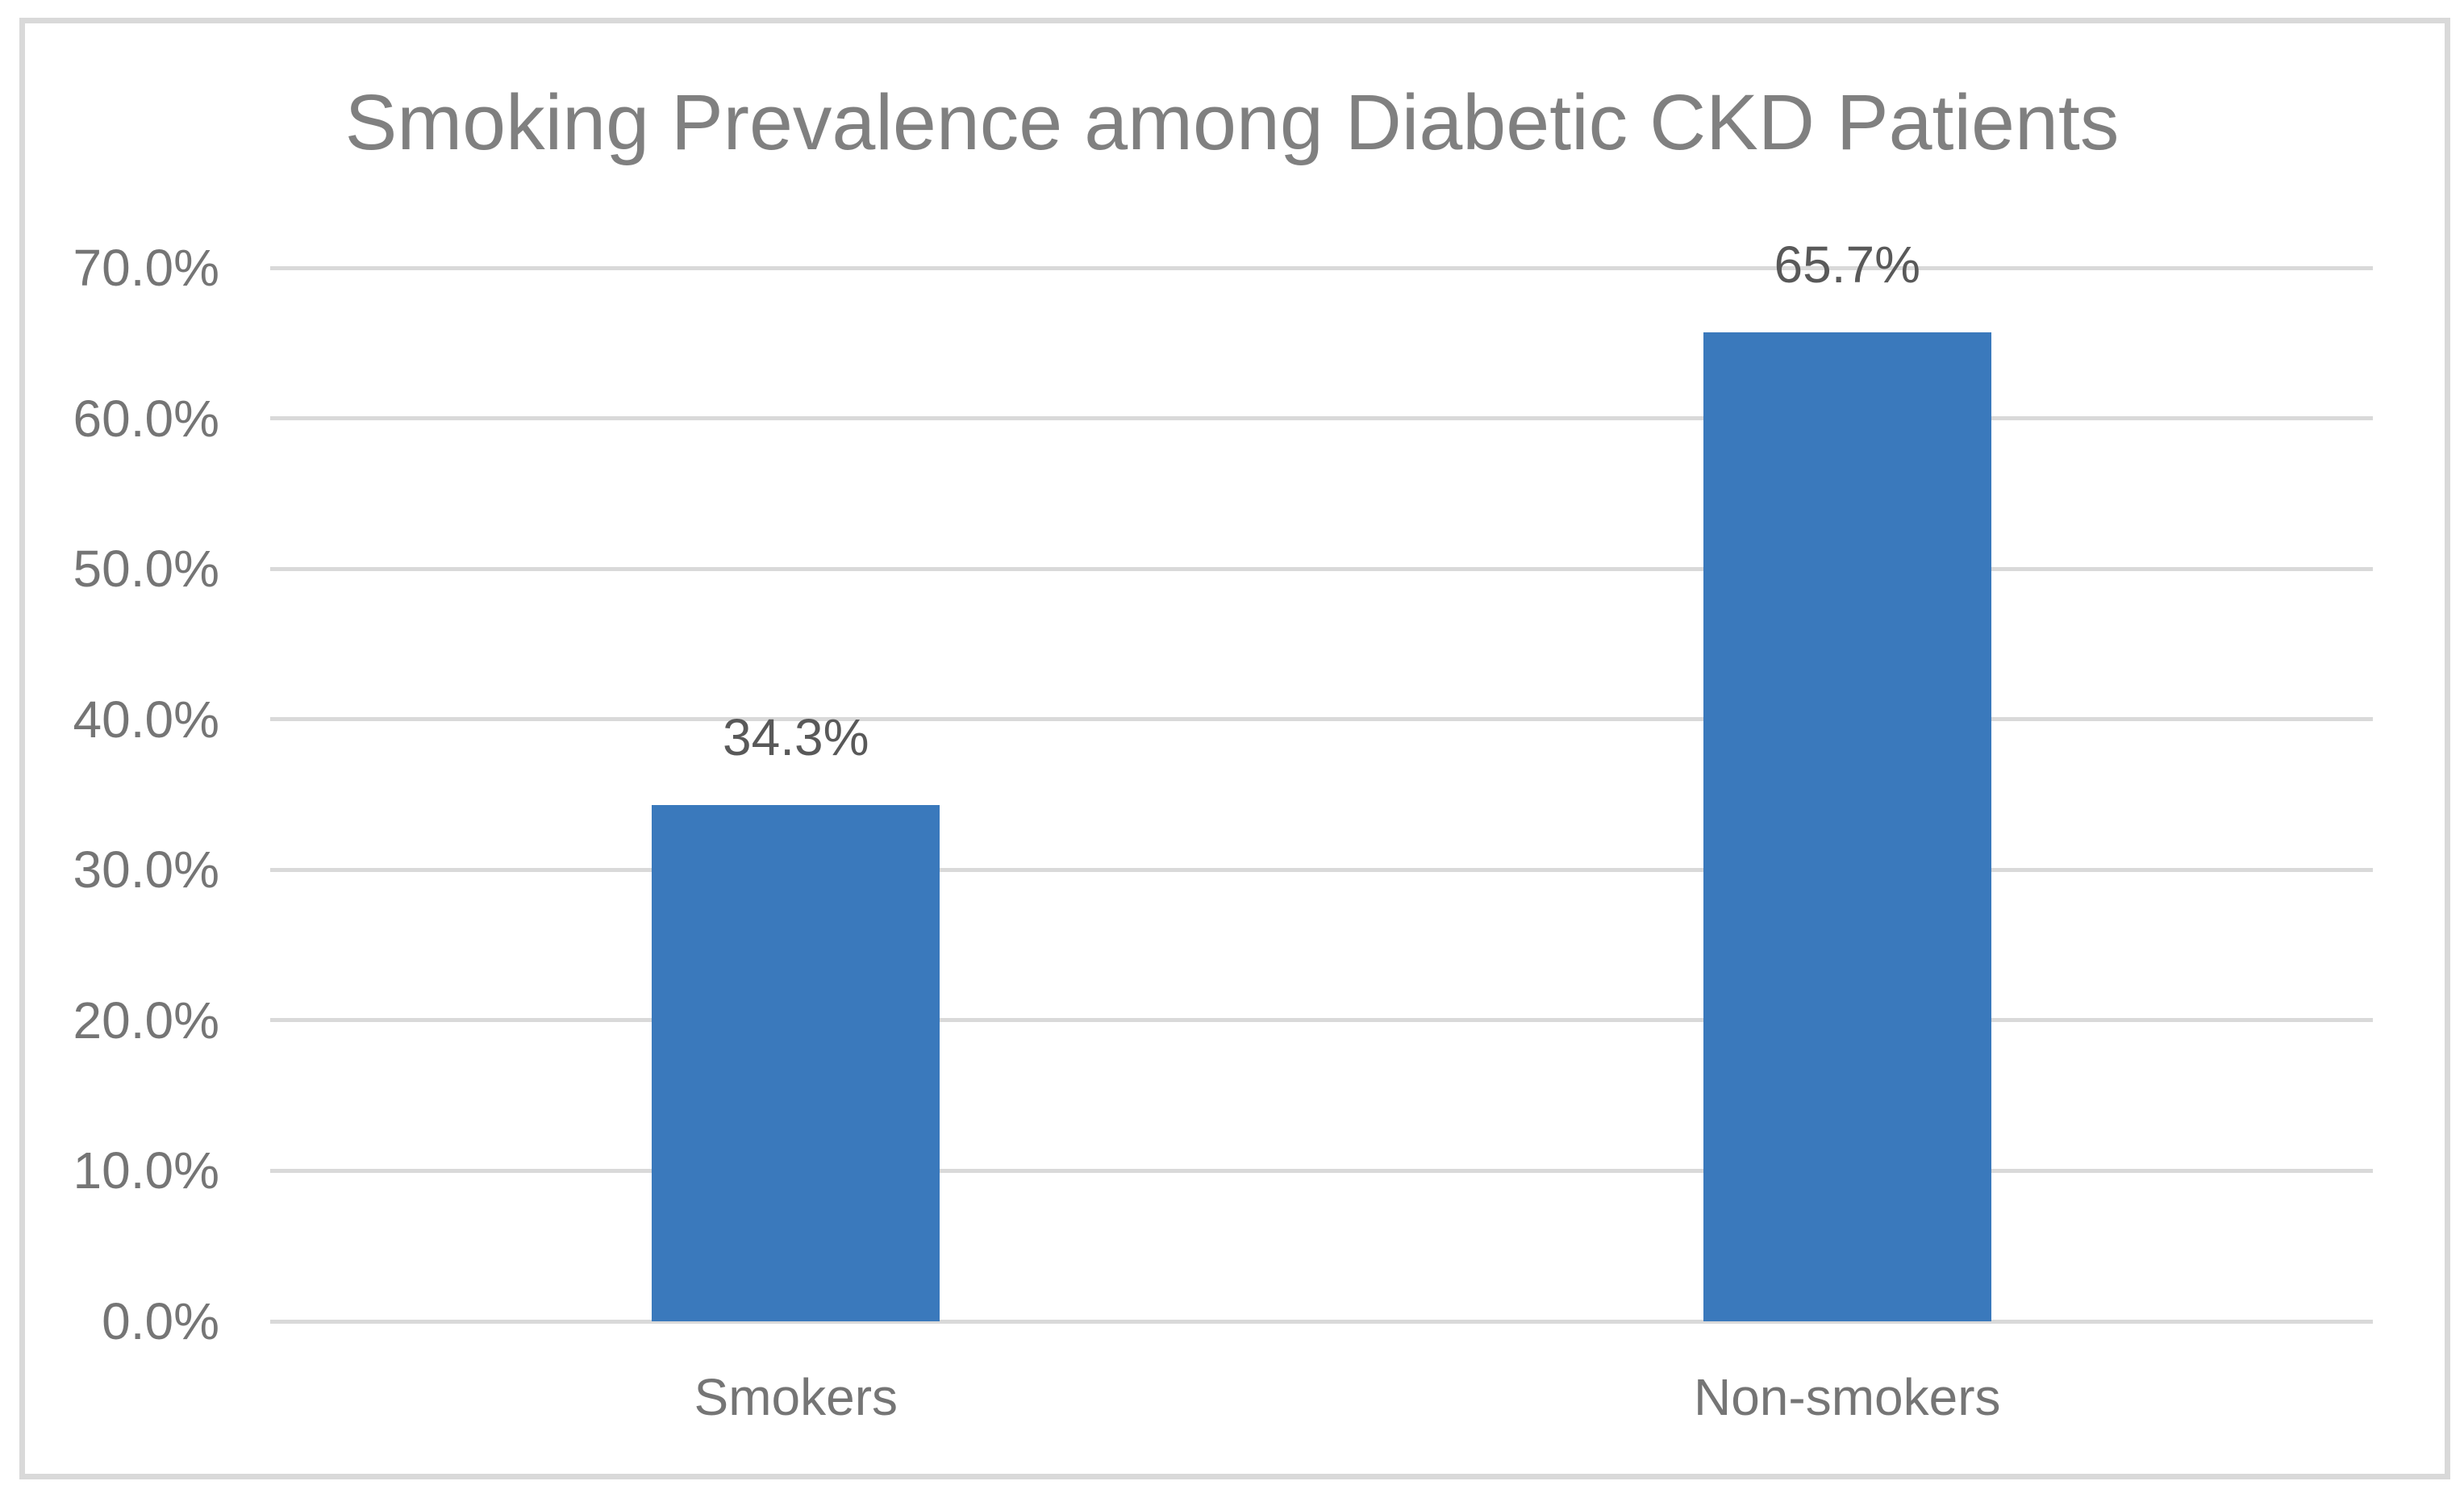 This screenshot has height=1502, width=2464. I want to click on y-axis-tick-label: 60.0%, so click(146, 418).